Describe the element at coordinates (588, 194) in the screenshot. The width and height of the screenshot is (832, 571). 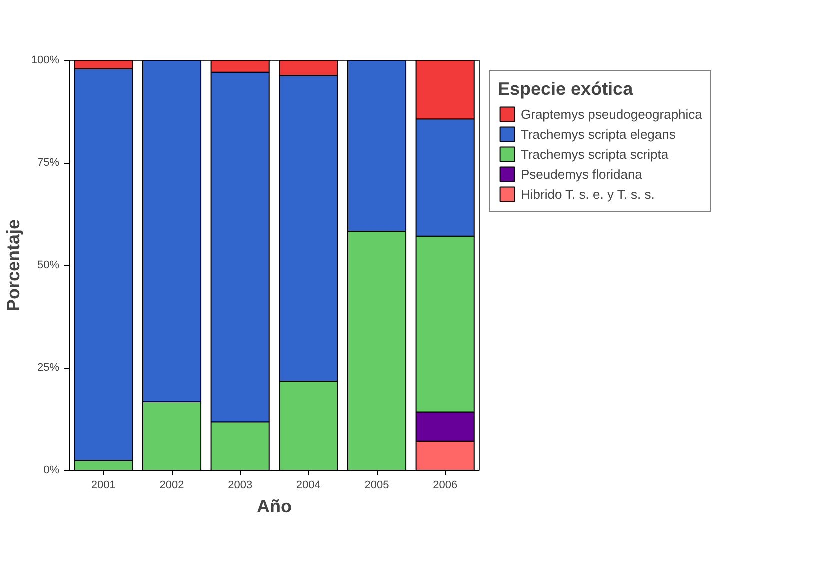
I see `legend-label: Hibrido T. s. e. y T. s. s.` at that location.